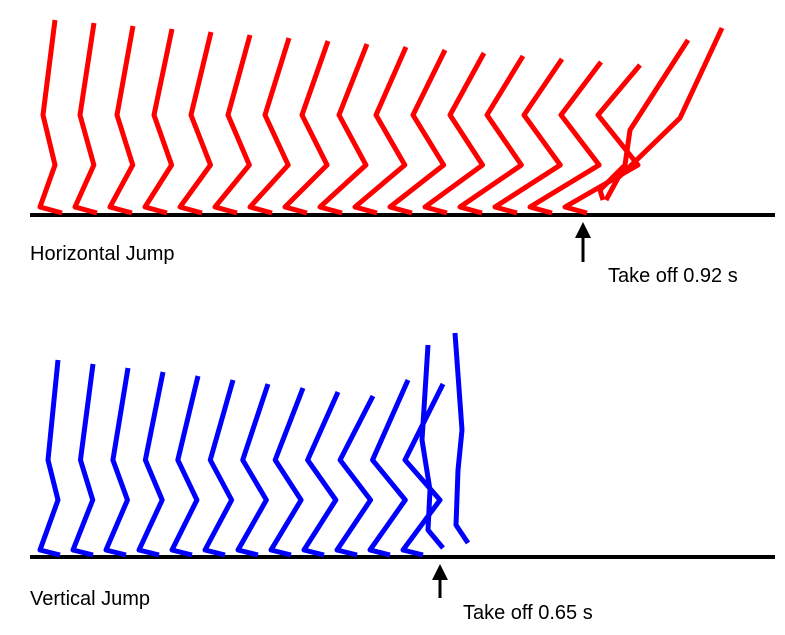  I want to click on takeoff-label: Take off 0.92 s, so click(673, 276).